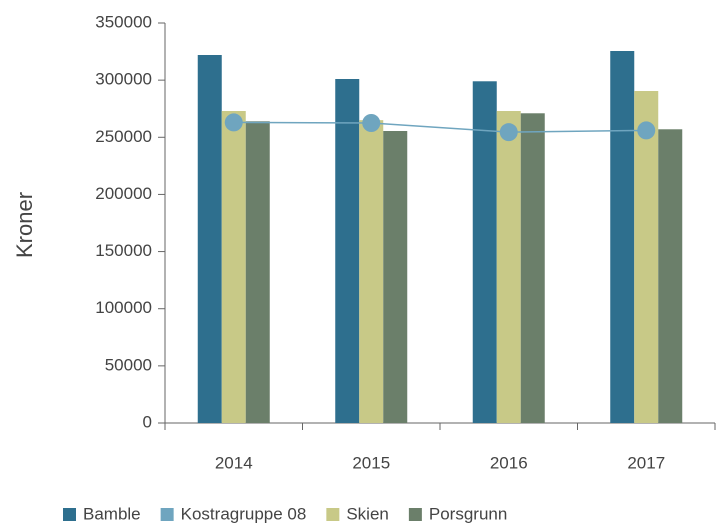 This screenshot has height=529, width=717. What do you see at coordinates (123, 193) in the screenshot?
I see `y-tick-label: 200000` at bounding box center [123, 193].